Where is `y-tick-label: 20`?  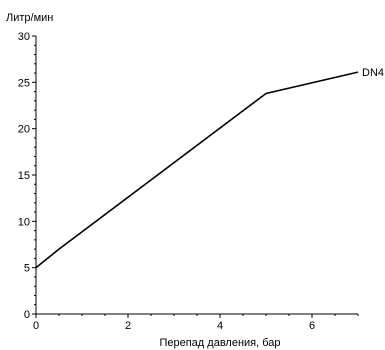 y-tick-label: 20 is located at coordinates (24, 130).